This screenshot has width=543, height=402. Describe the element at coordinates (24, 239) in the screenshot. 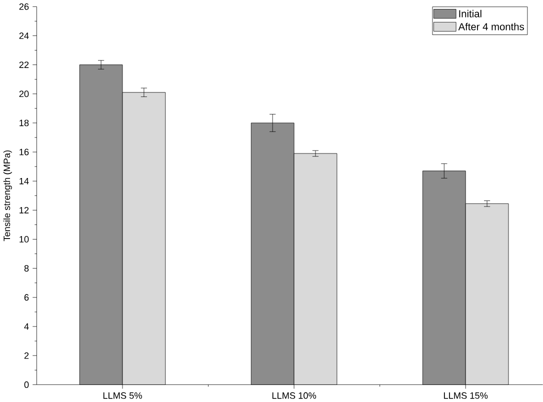

I see `y-tick-label: 10` at that location.